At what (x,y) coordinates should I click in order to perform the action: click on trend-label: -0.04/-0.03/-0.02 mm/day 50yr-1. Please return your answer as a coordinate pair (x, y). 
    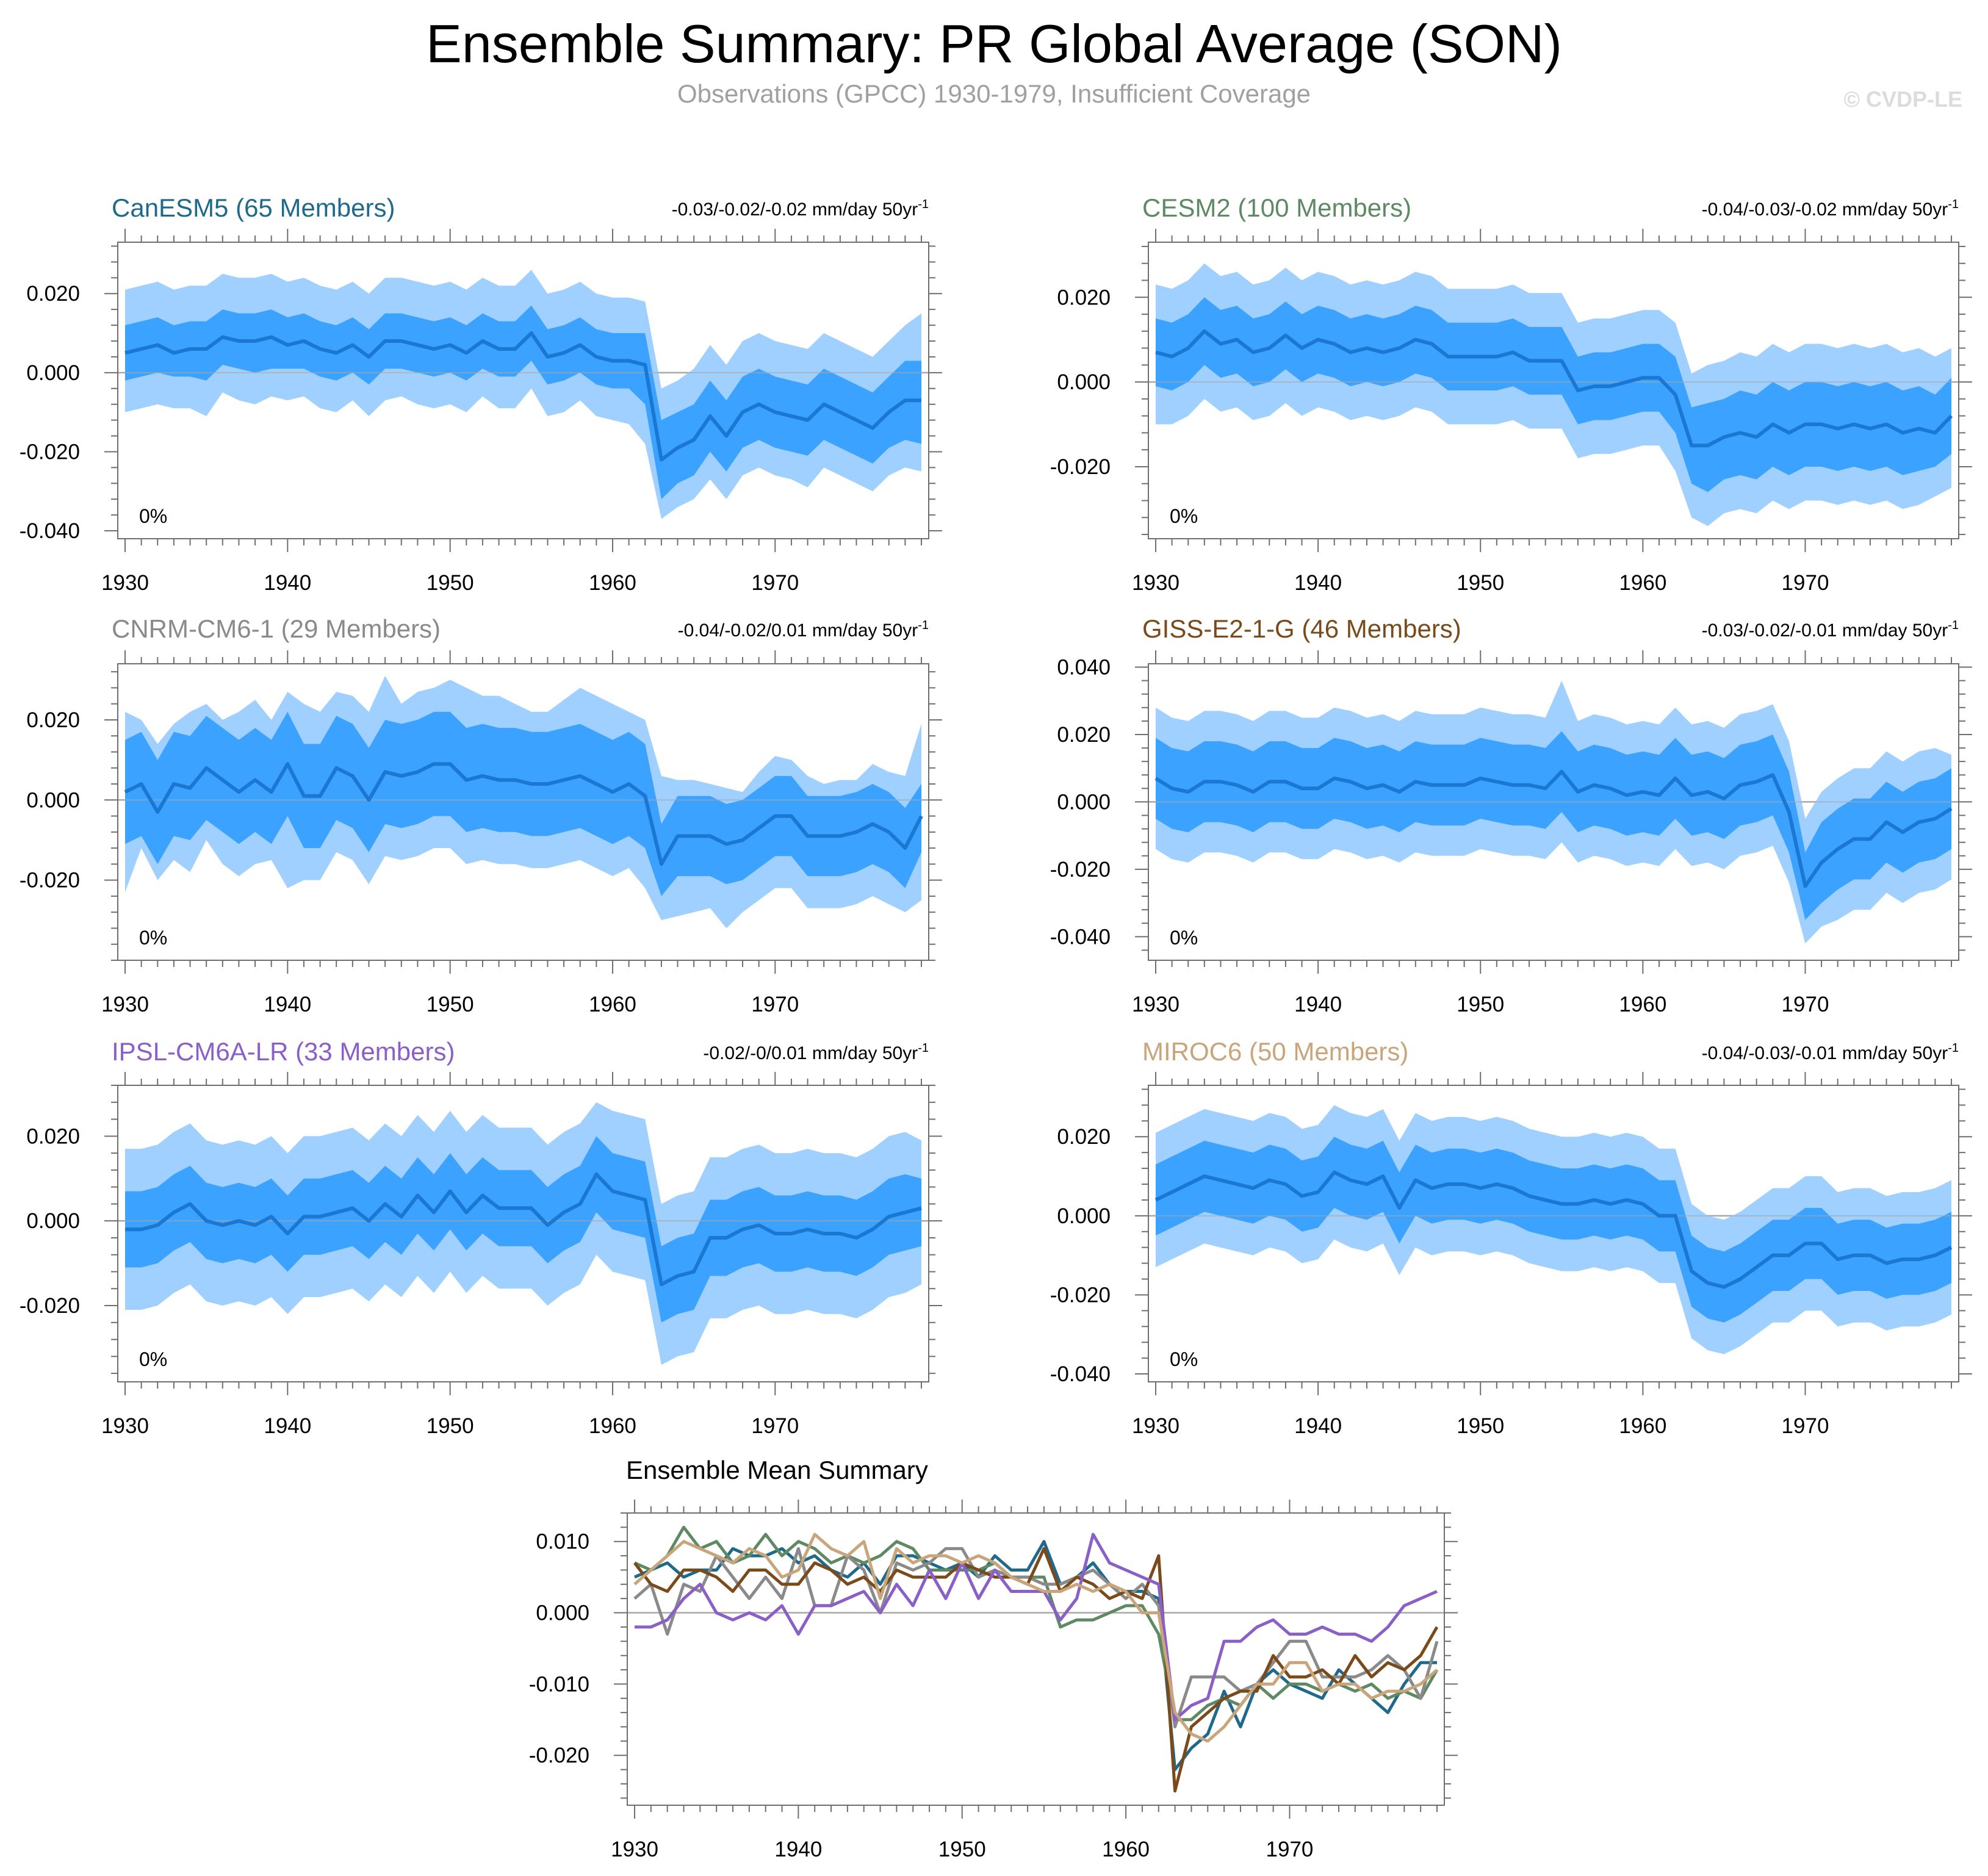
    Looking at the image, I should click on (1830, 209).